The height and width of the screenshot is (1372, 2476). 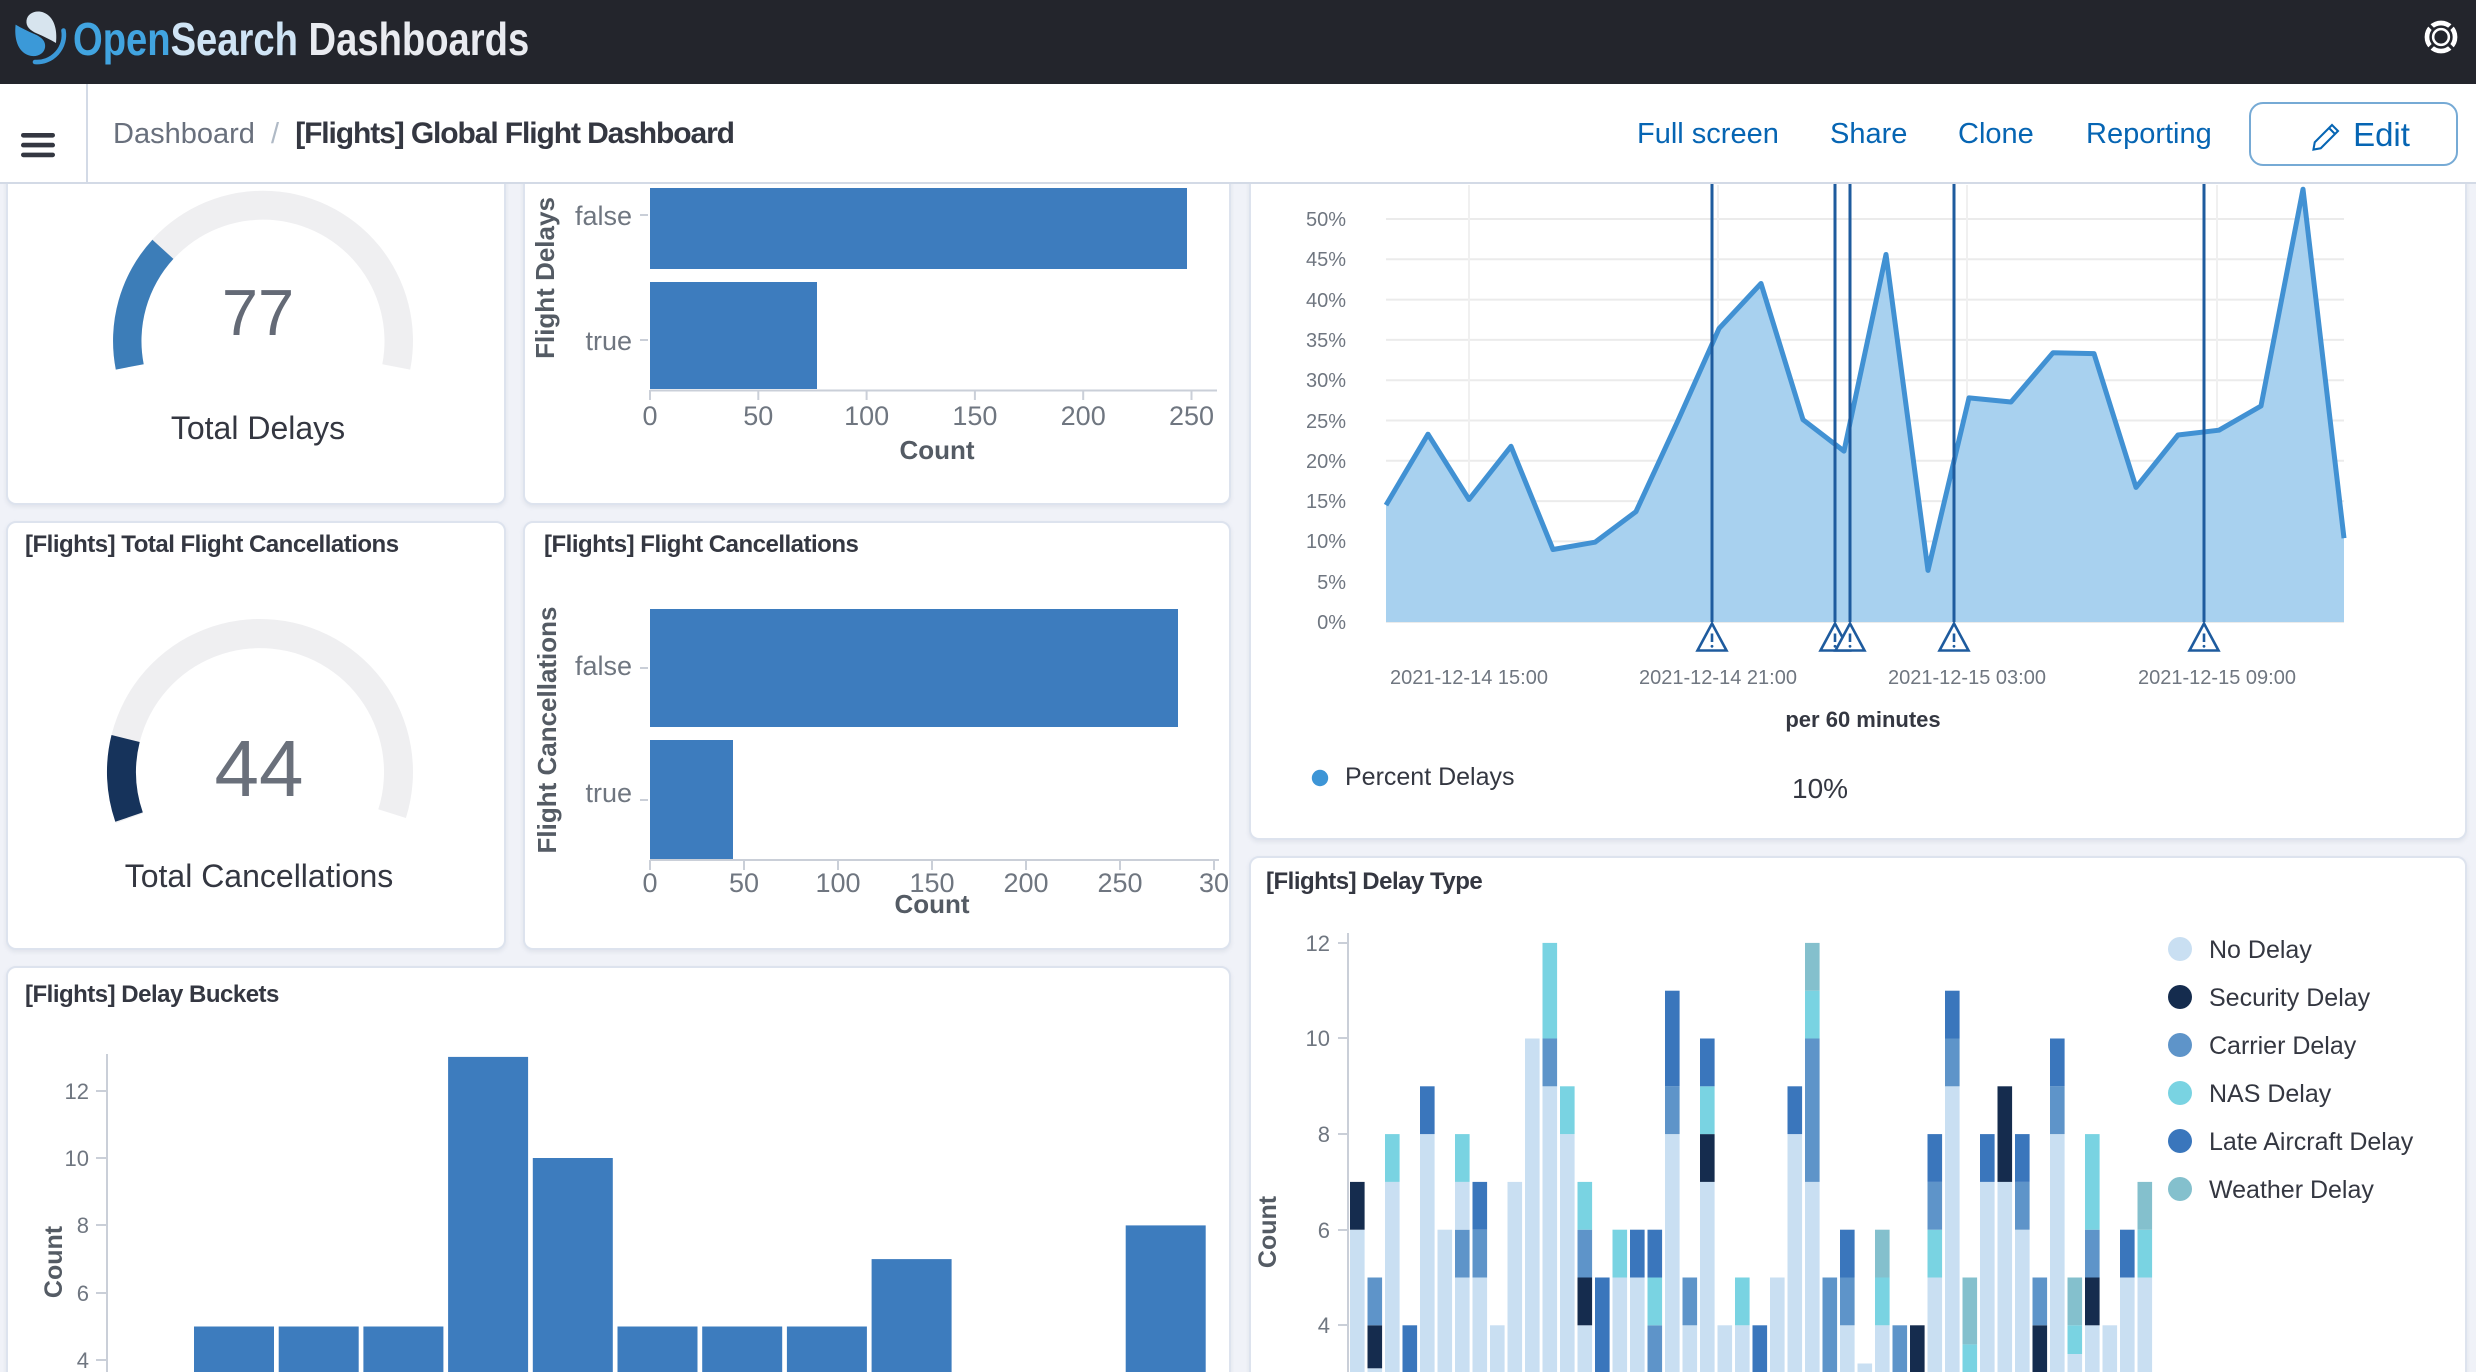 I want to click on svg-text: Total Delays, so click(x=258, y=428).